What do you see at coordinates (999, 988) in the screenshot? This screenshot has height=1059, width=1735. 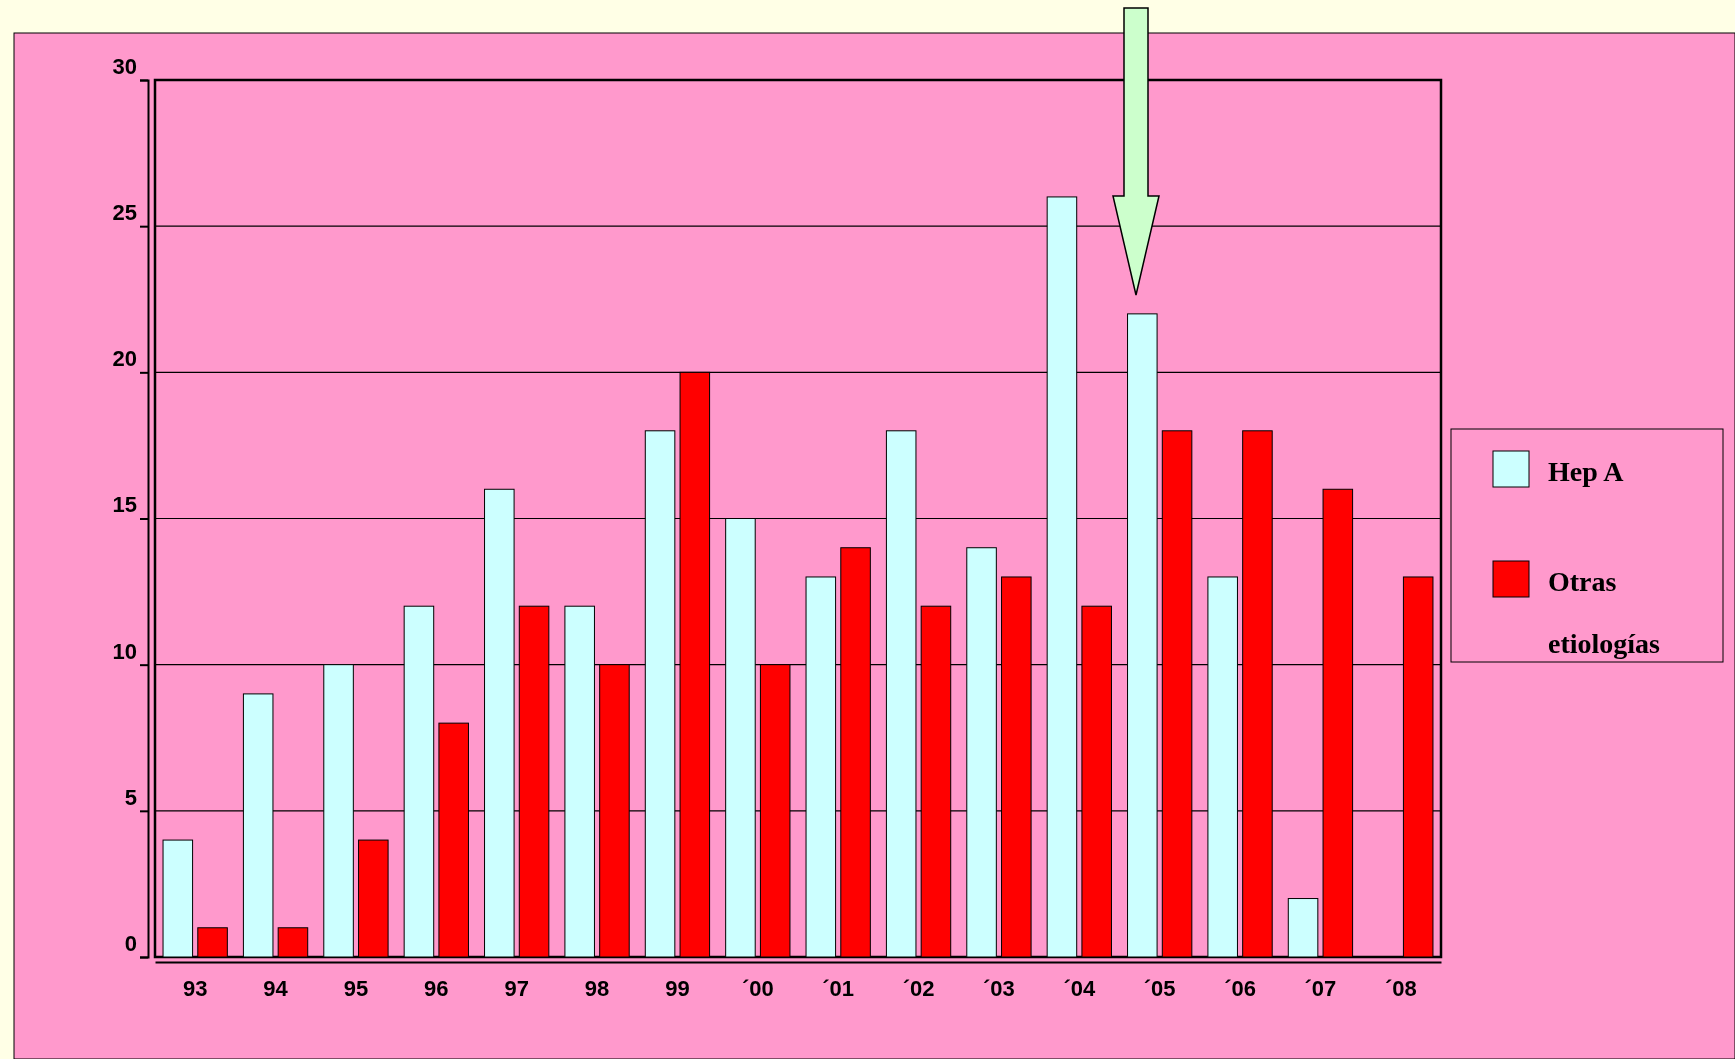 I see `x-tick-label: ´03` at bounding box center [999, 988].